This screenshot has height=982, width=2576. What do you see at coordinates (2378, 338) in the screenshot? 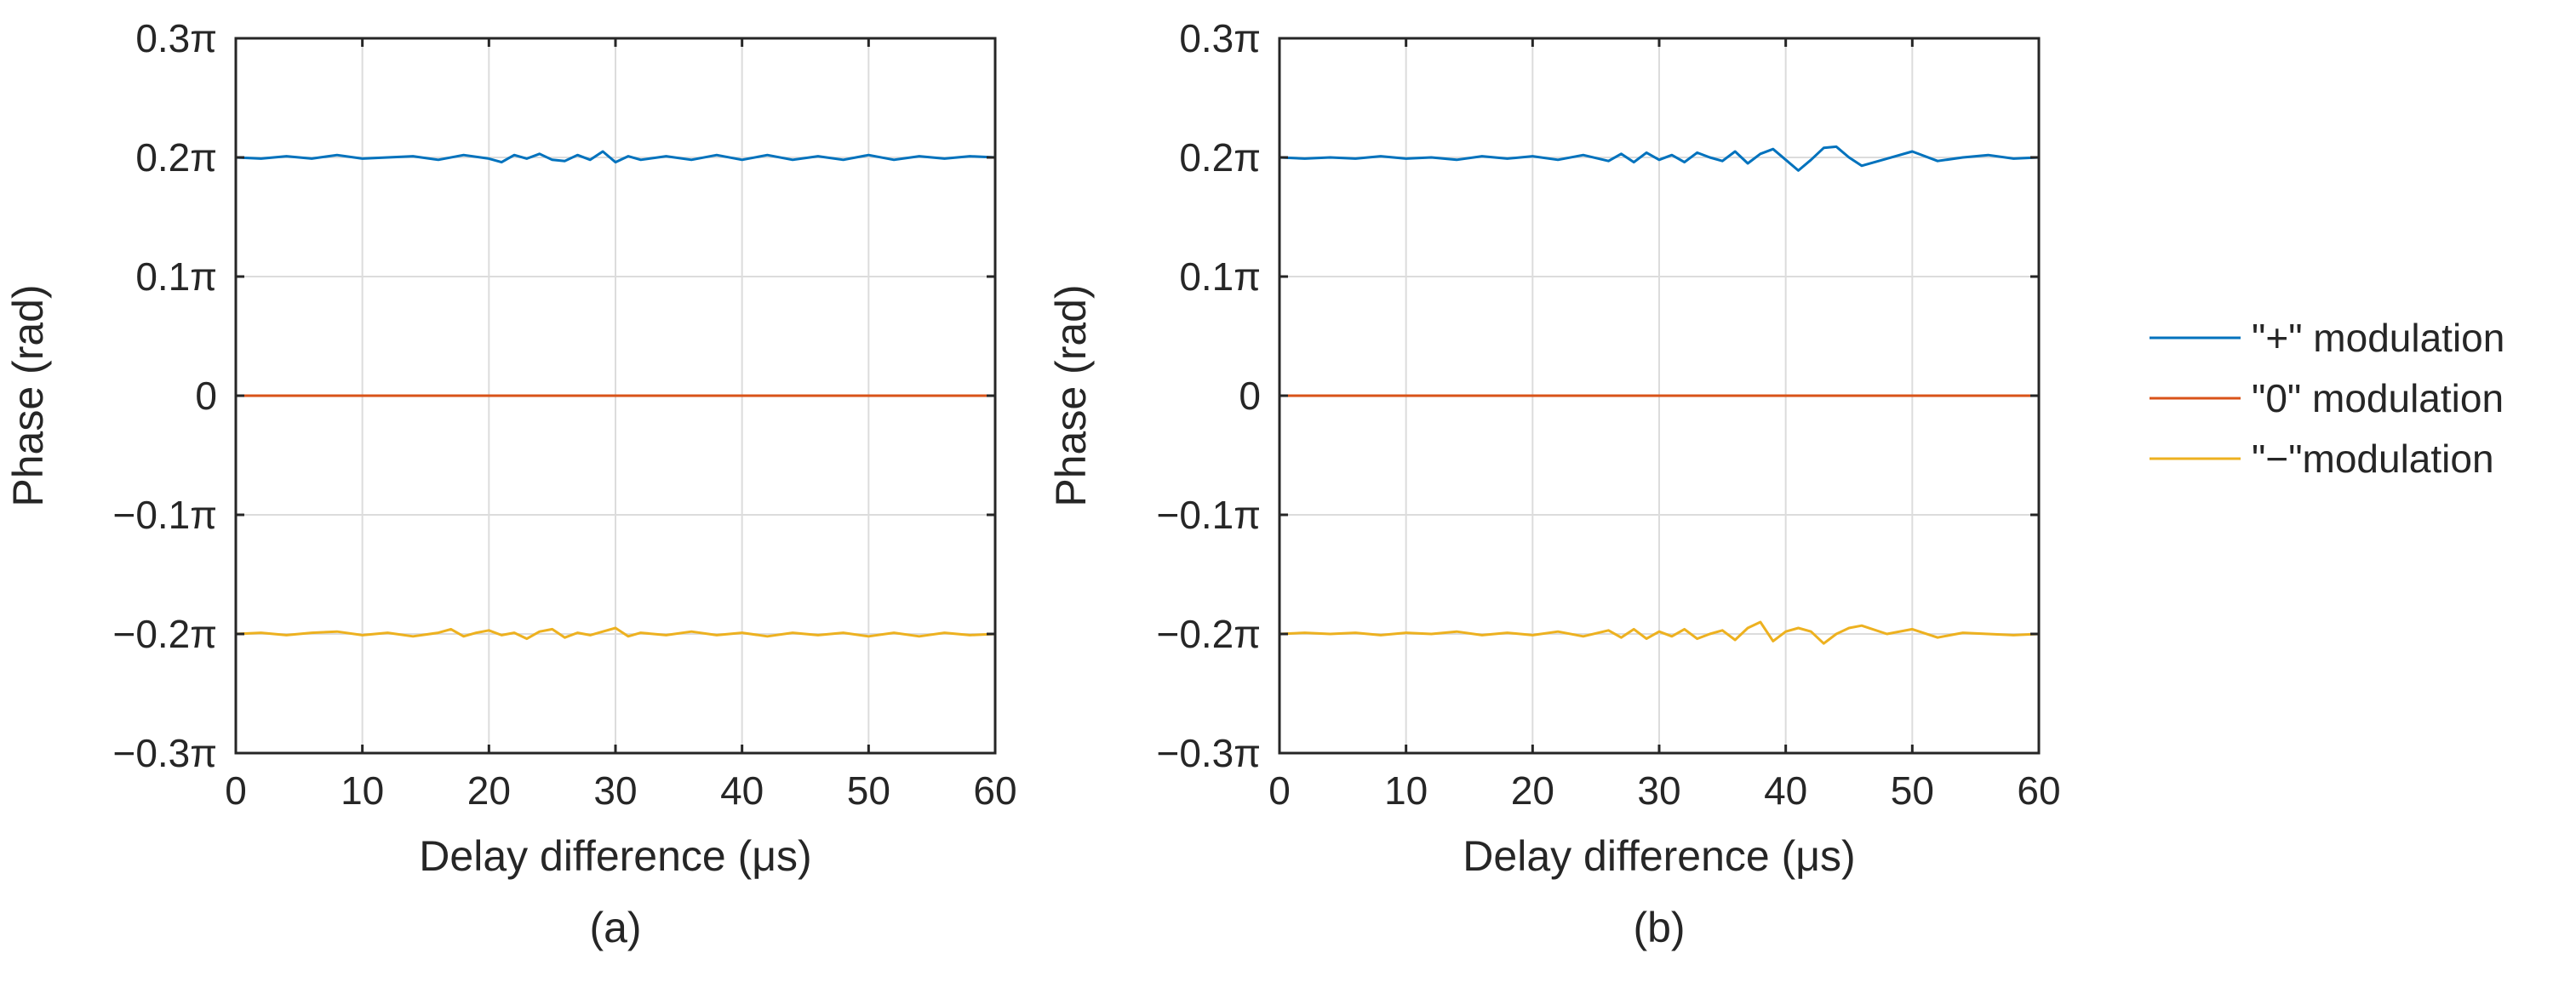
I see `legend-label-plus: "+" modulation` at bounding box center [2378, 338].